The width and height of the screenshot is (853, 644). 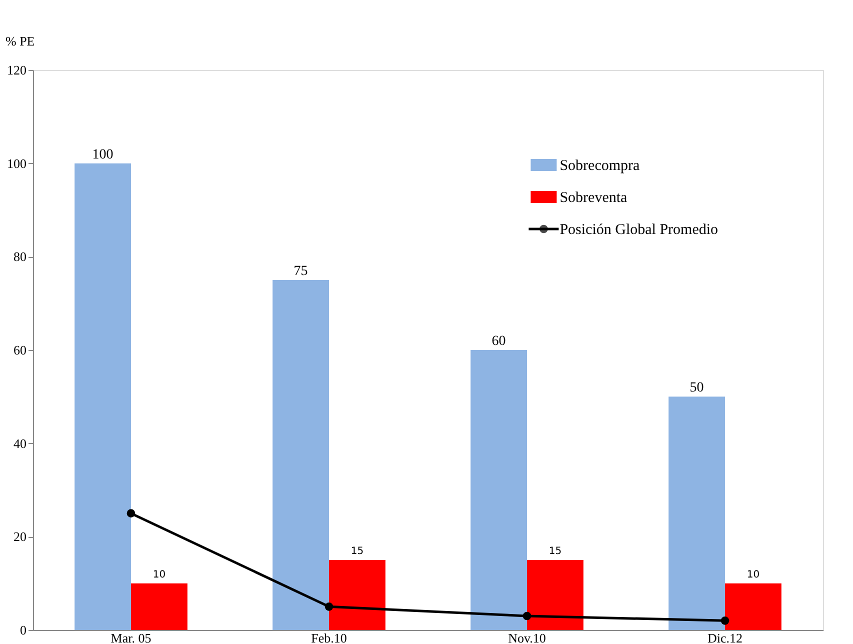 I want to click on x-tick-label: Nov.10, so click(x=527, y=637).